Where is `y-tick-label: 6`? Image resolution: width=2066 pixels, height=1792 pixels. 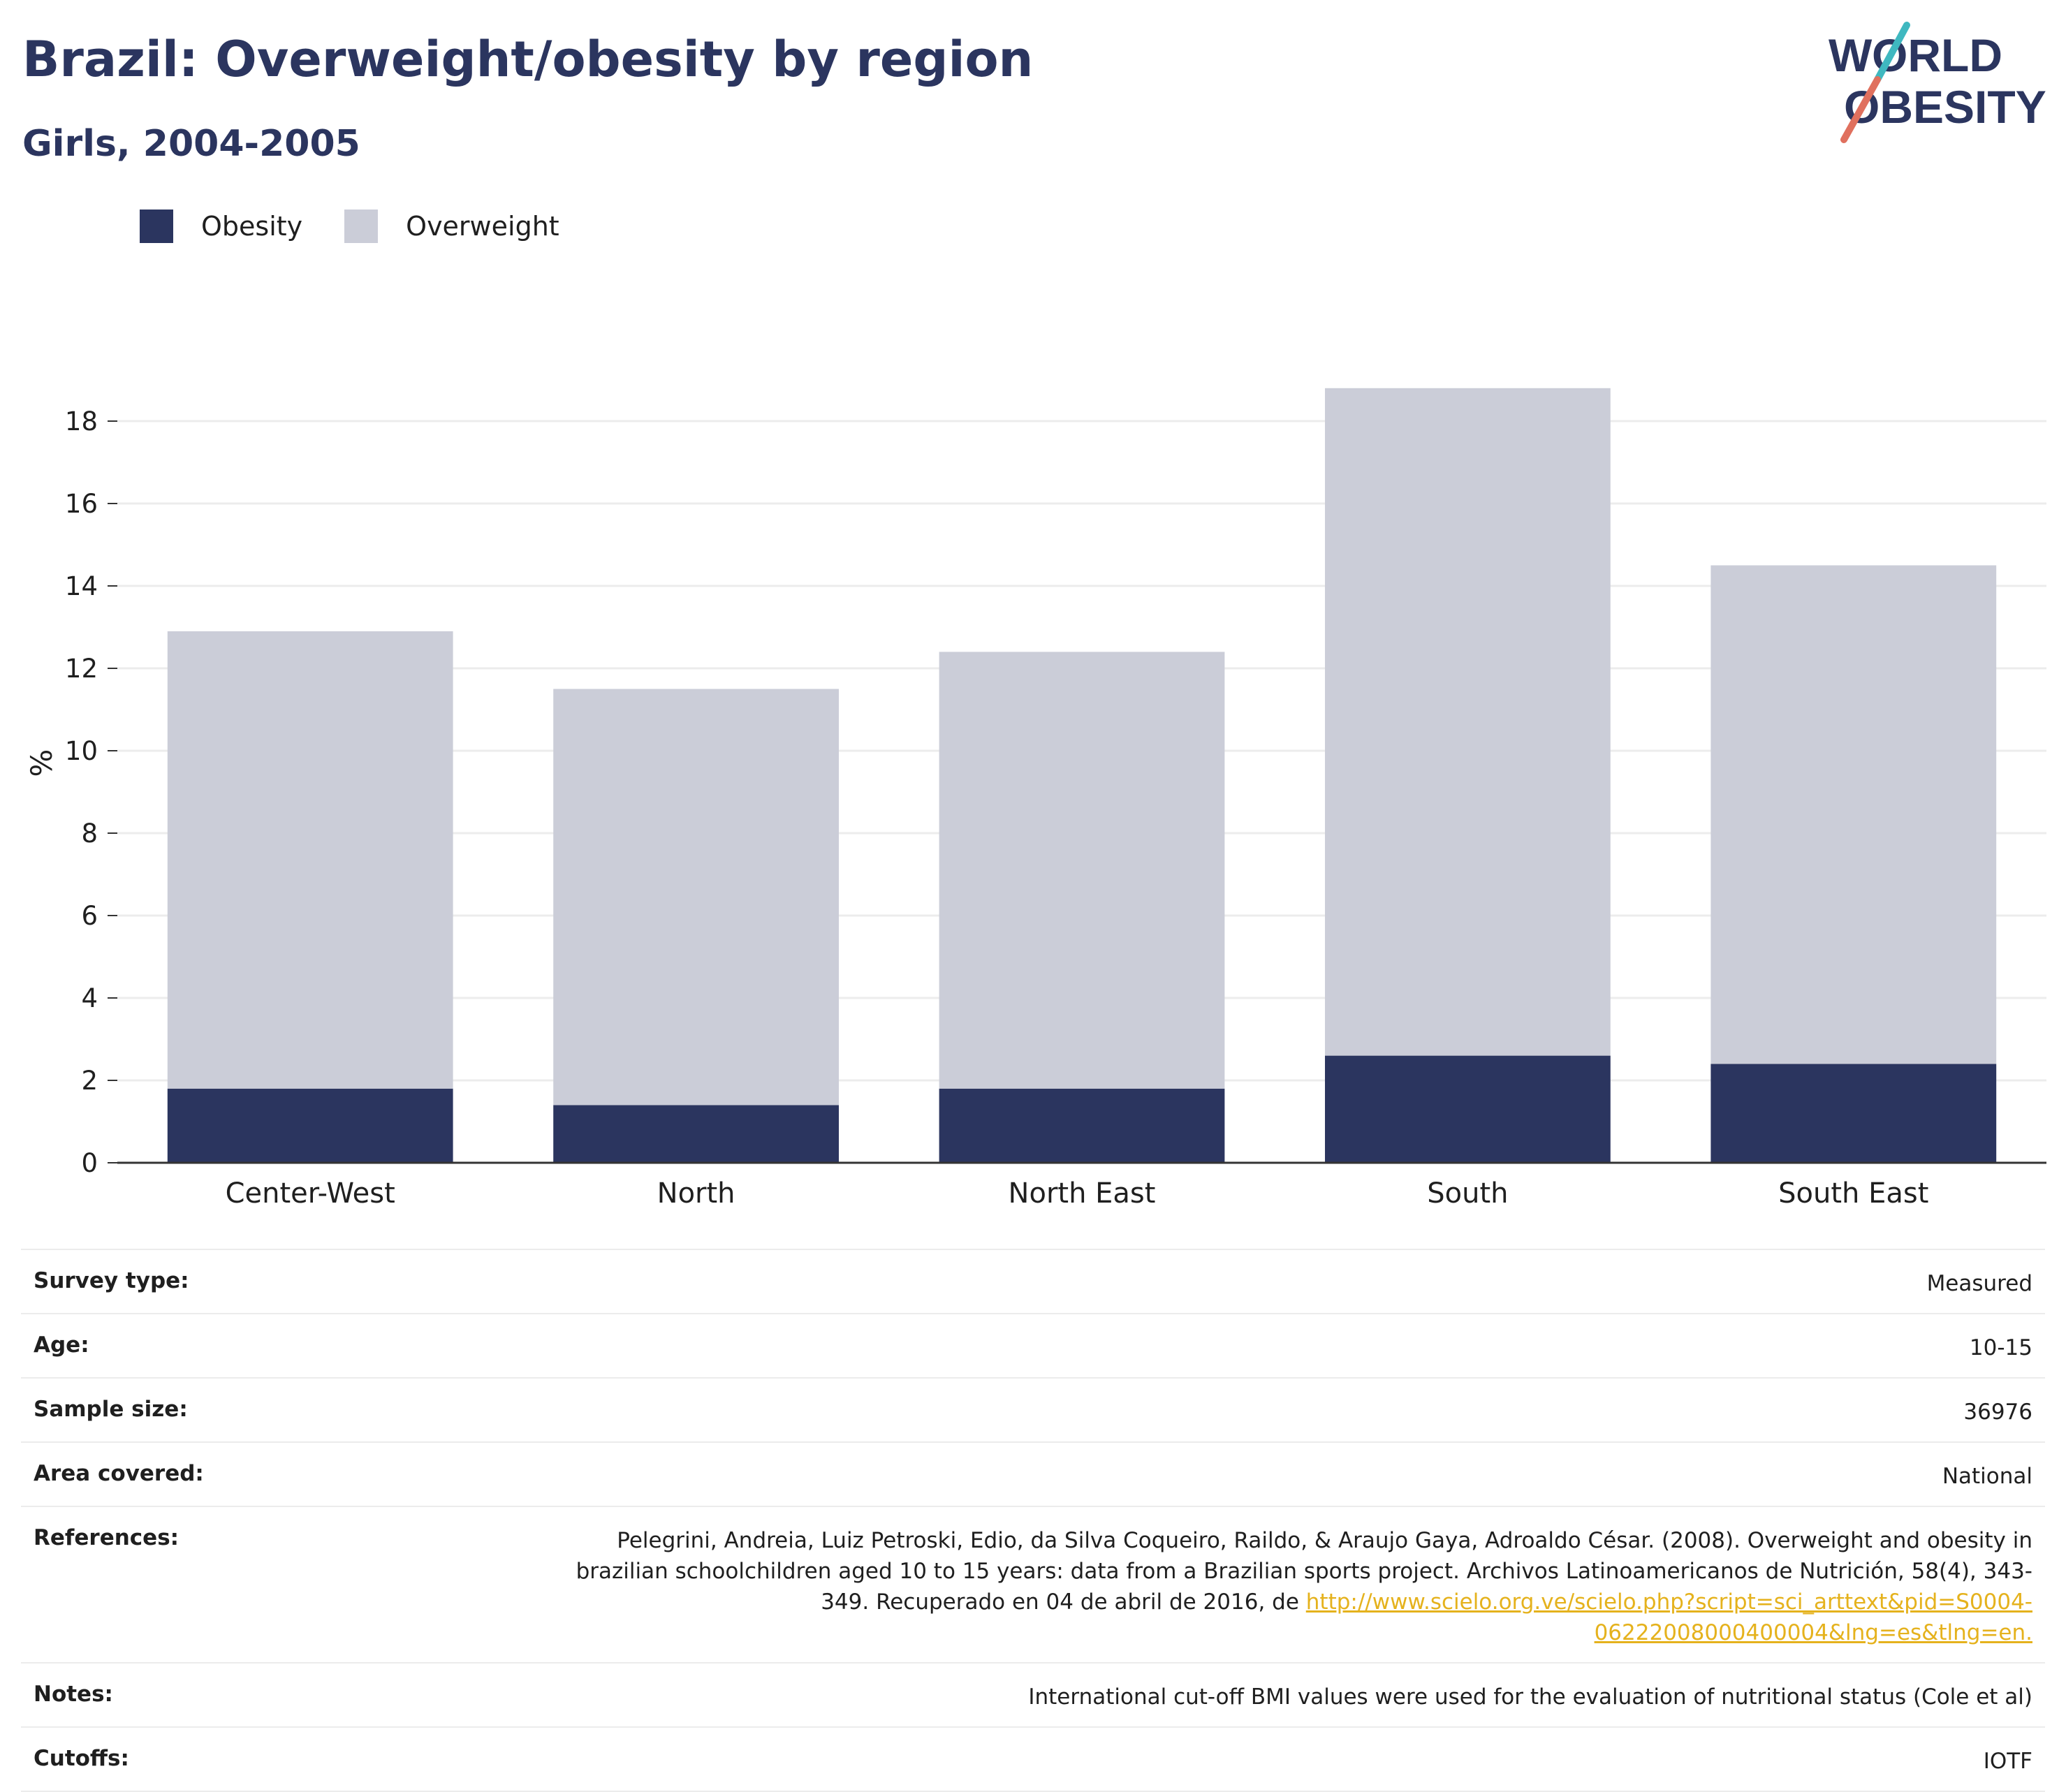
y-tick-label: 6 is located at coordinates (89, 916).